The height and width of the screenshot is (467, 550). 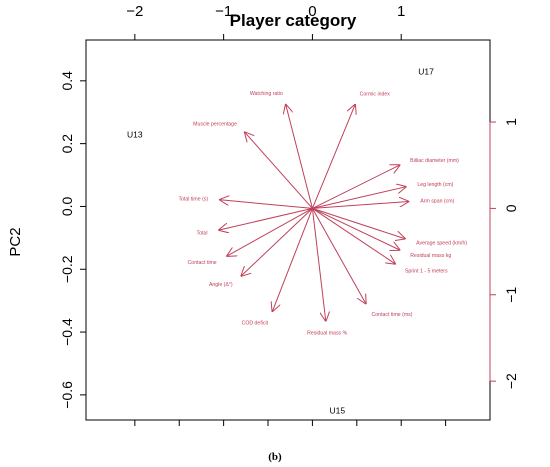 What do you see at coordinates (67, 144) in the screenshot?
I see `left-axis-tick-label: 0.2` at bounding box center [67, 144].